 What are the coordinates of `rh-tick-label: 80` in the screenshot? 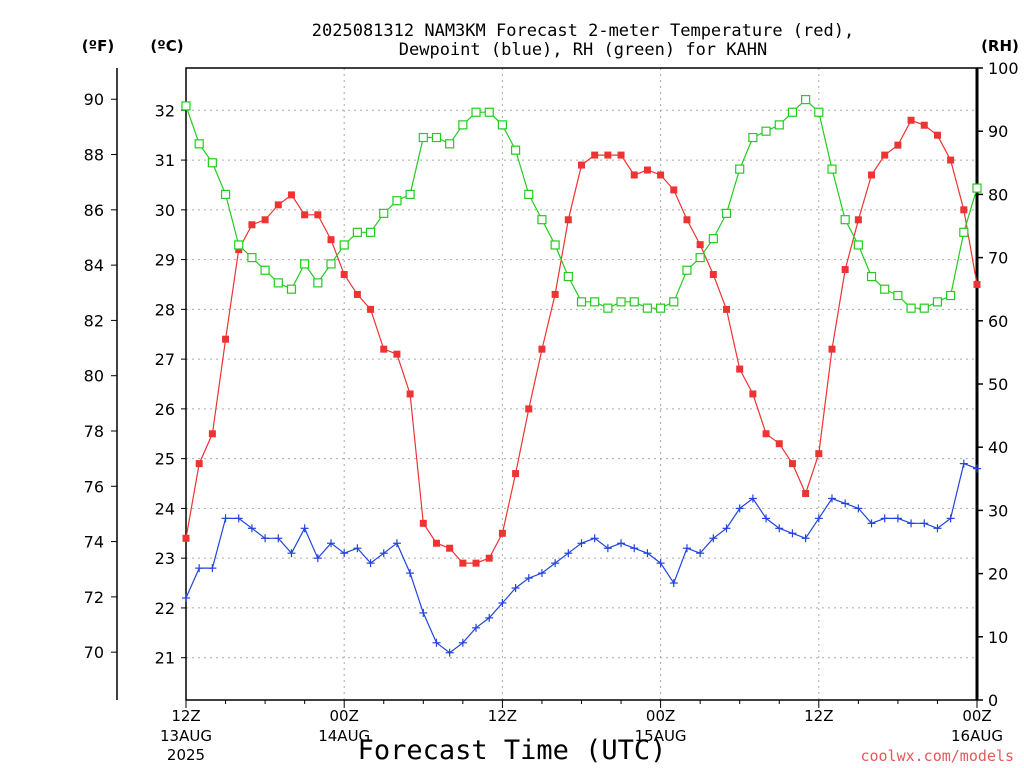 It's located at (998, 194).